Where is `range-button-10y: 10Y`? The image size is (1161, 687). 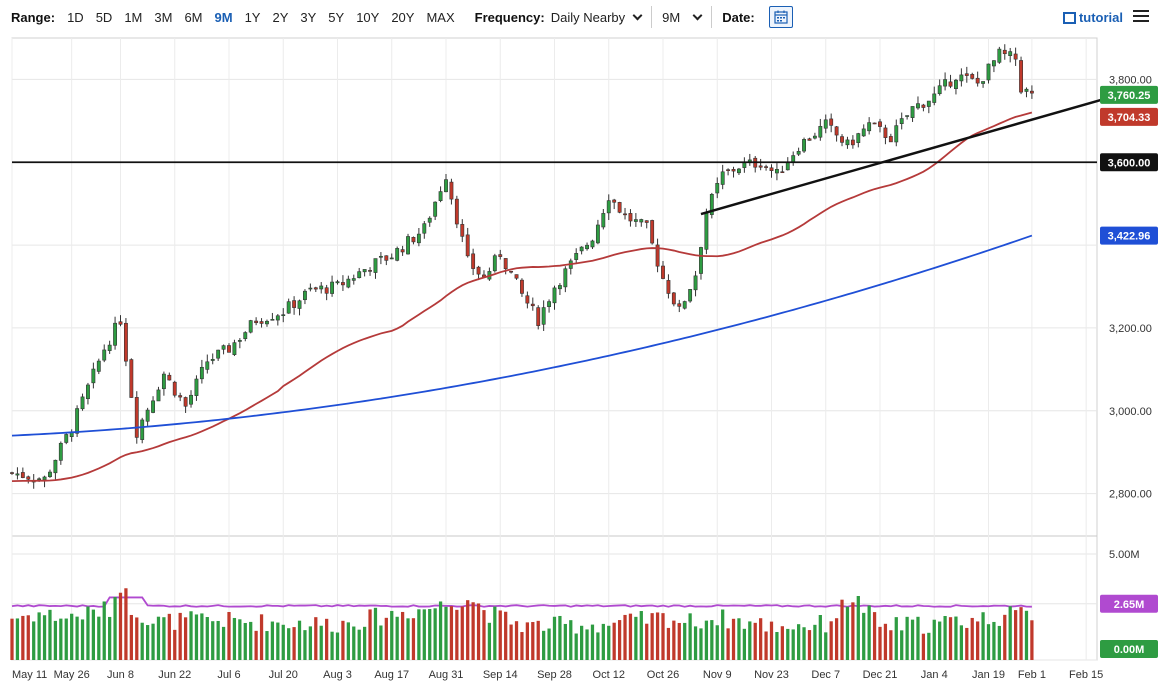 range-button-10y: 10Y is located at coordinates (368, 17).